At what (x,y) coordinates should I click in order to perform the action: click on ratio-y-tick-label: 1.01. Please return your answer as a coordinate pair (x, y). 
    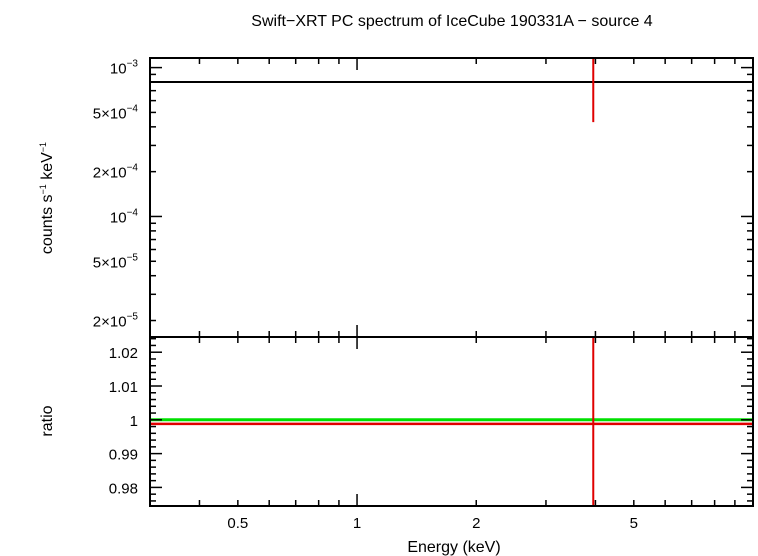
    Looking at the image, I should click on (123, 387).